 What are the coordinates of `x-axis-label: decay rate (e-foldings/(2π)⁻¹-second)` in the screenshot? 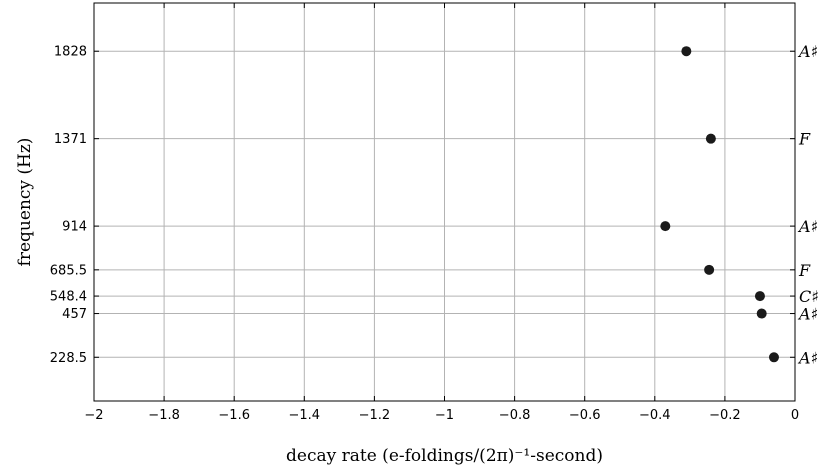 It's located at (444, 456).